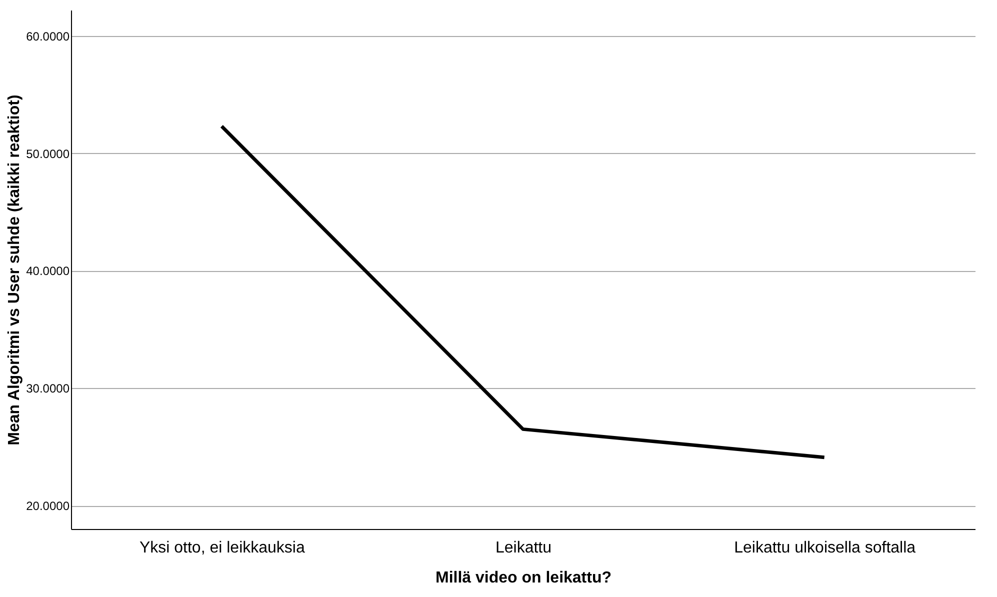 Image resolution: width=997 pixels, height=597 pixels. What do you see at coordinates (222, 548) in the screenshot?
I see `x-tick-label: Yksi otto, ei leikkauksia` at bounding box center [222, 548].